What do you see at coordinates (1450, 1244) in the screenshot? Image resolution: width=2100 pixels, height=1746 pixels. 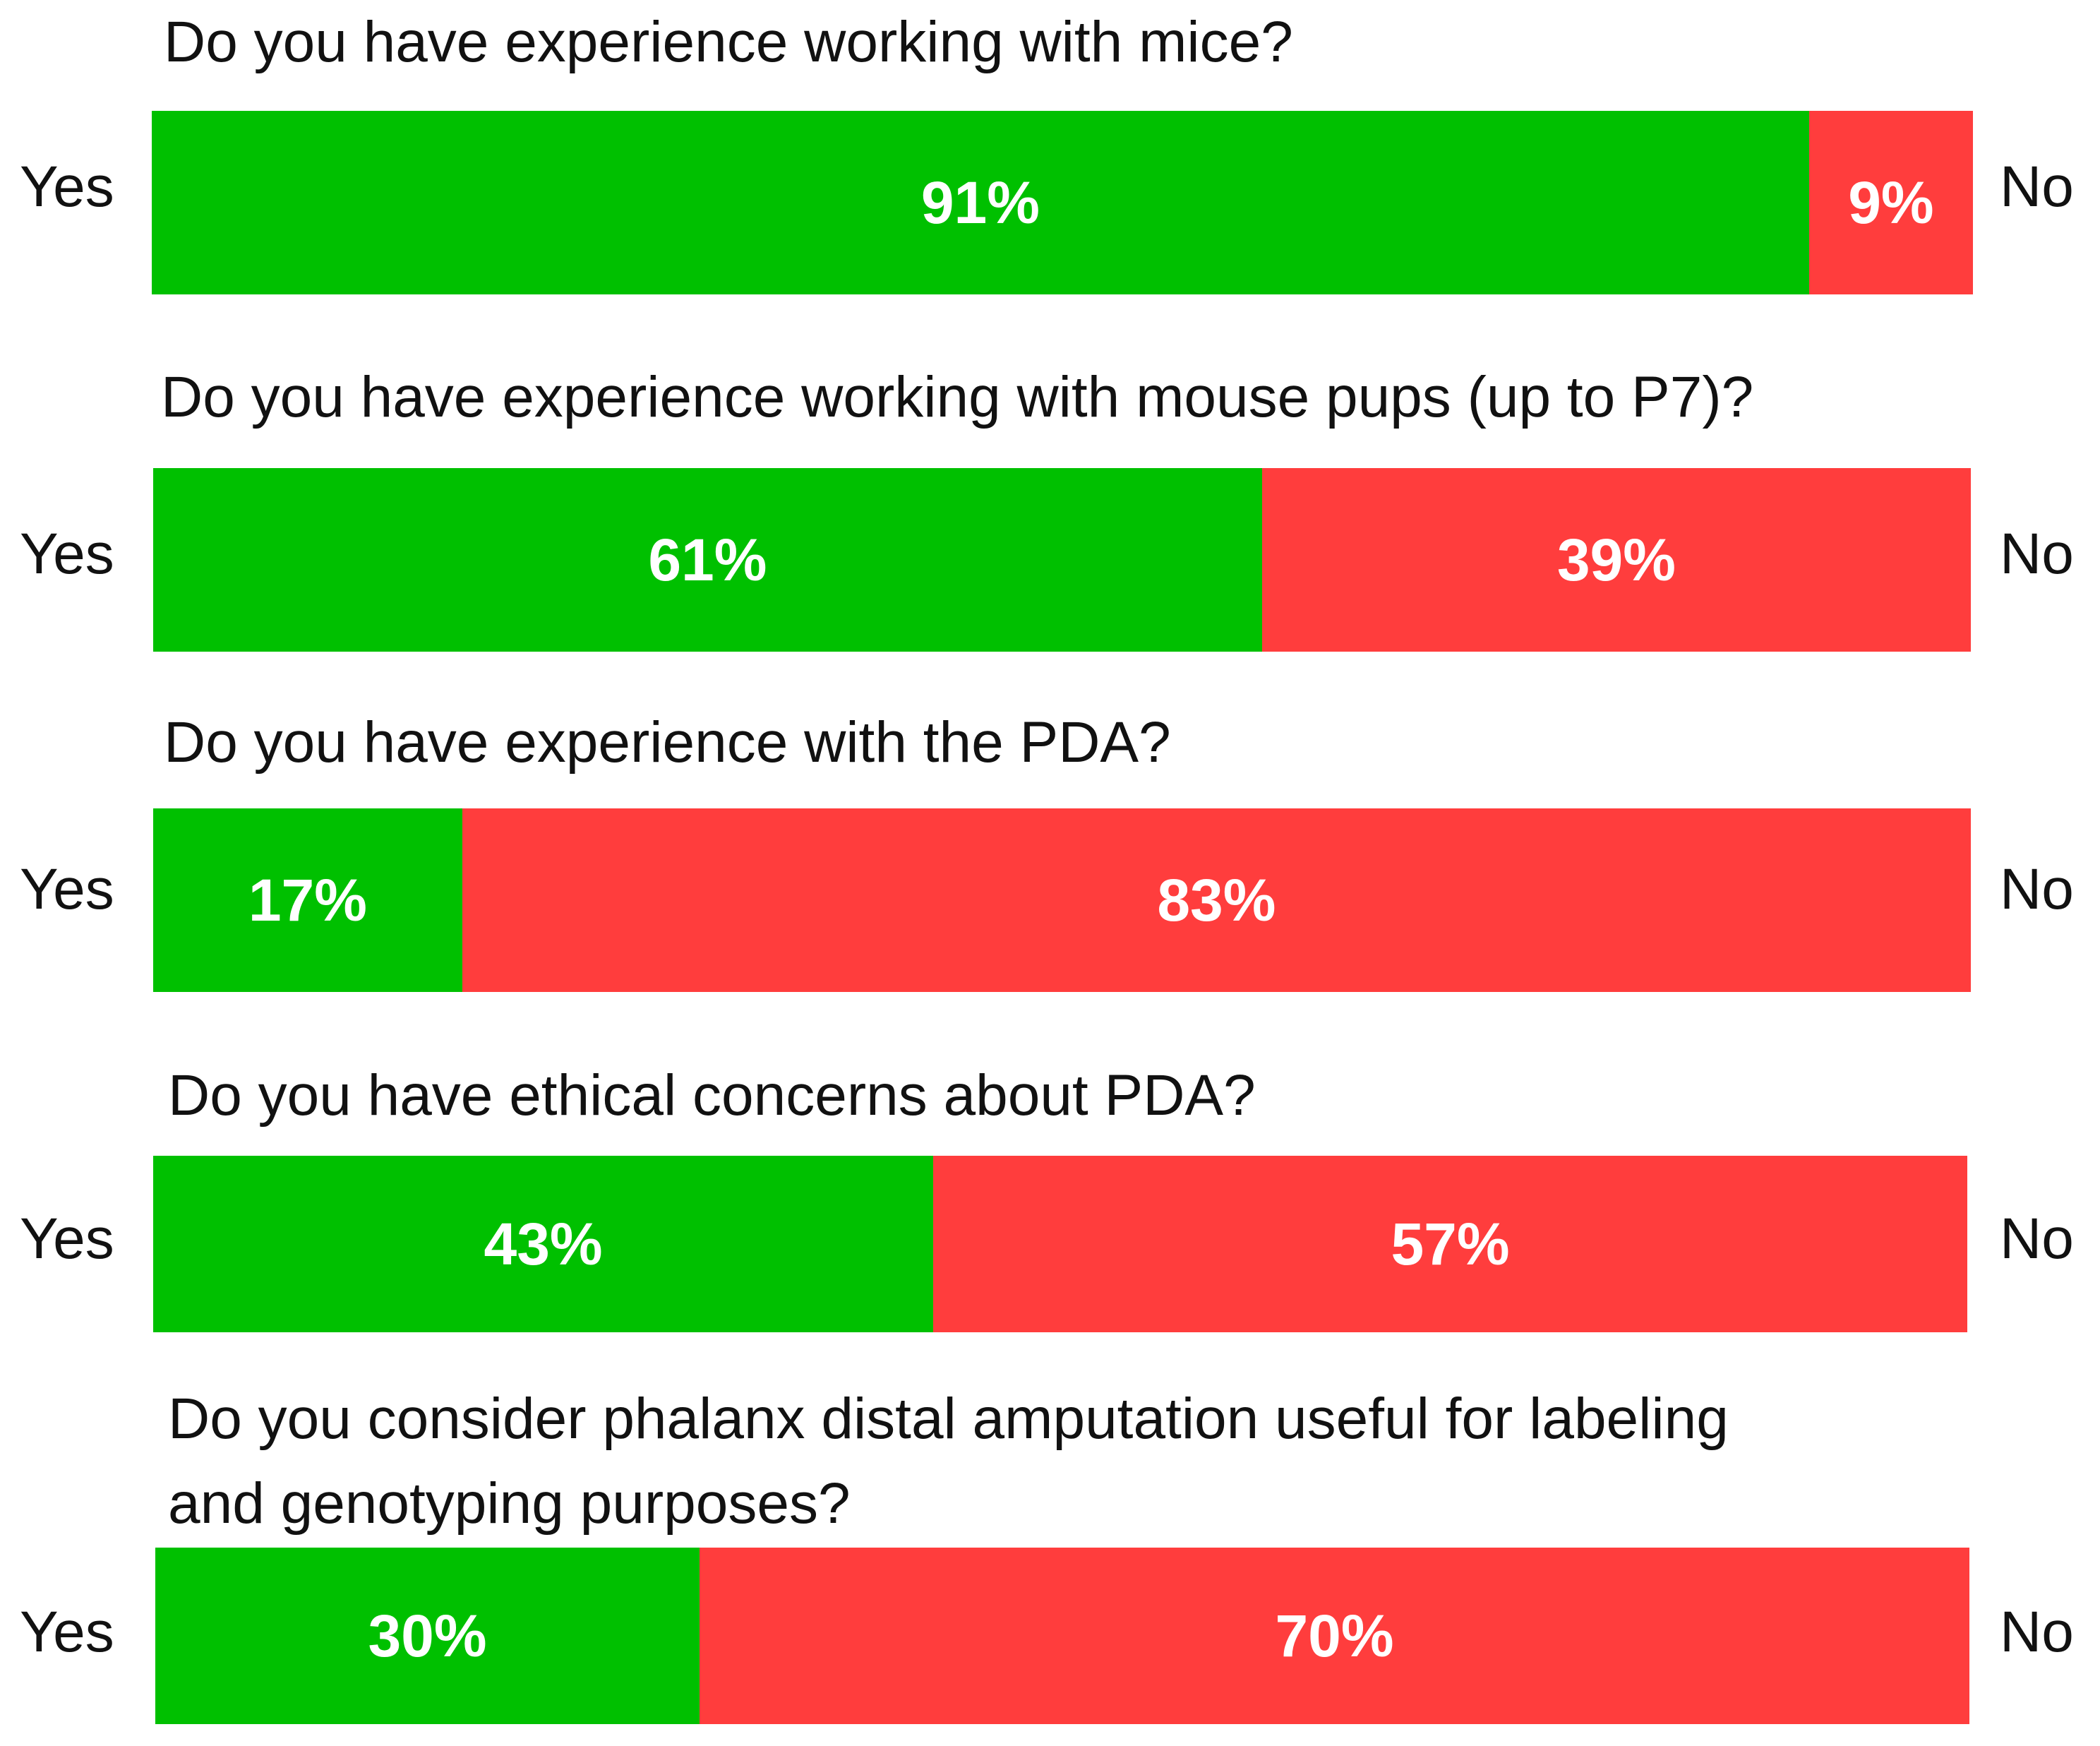 I see `no-segment-4: 57%` at bounding box center [1450, 1244].